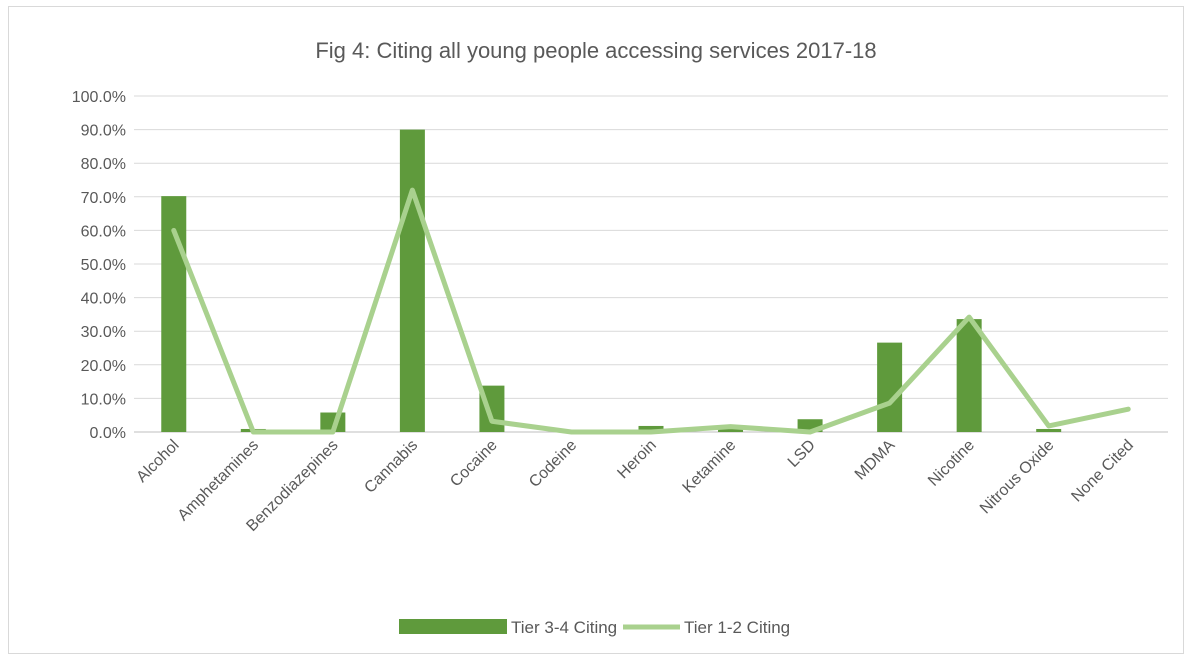  Describe the element at coordinates (103, 332) in the screenshot. I see `y-tick-label: 30.0%` at that location.